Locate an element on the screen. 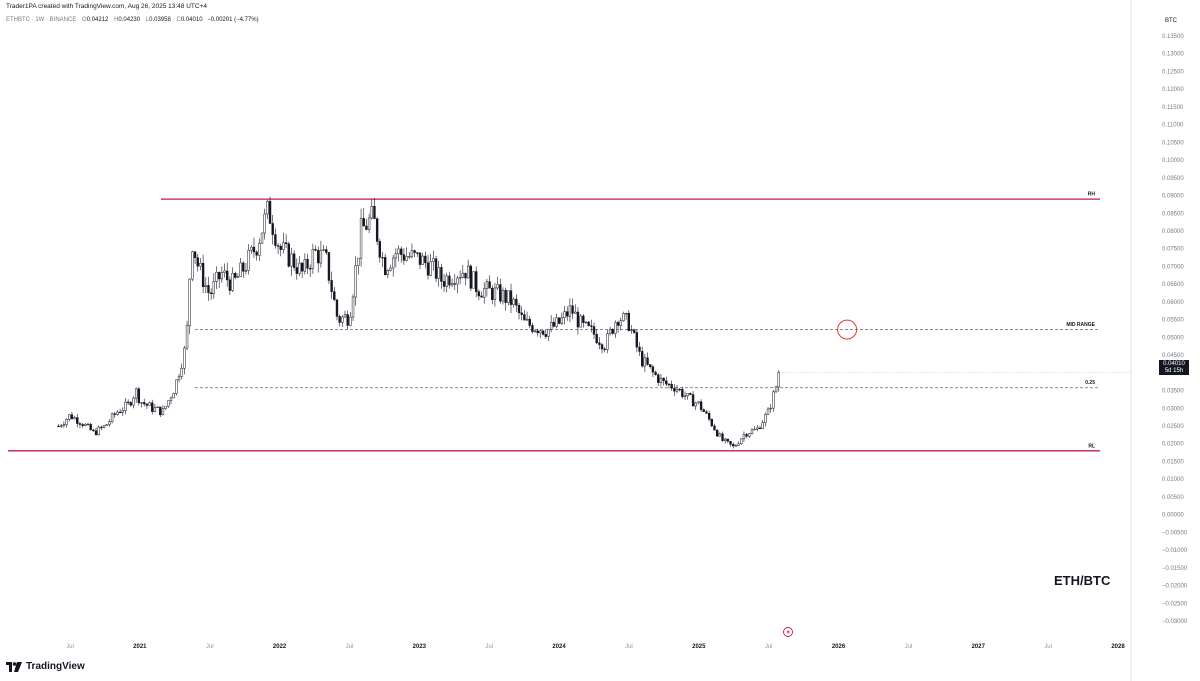  x-tick-label: 2023 is located at coordinates (420, 647).